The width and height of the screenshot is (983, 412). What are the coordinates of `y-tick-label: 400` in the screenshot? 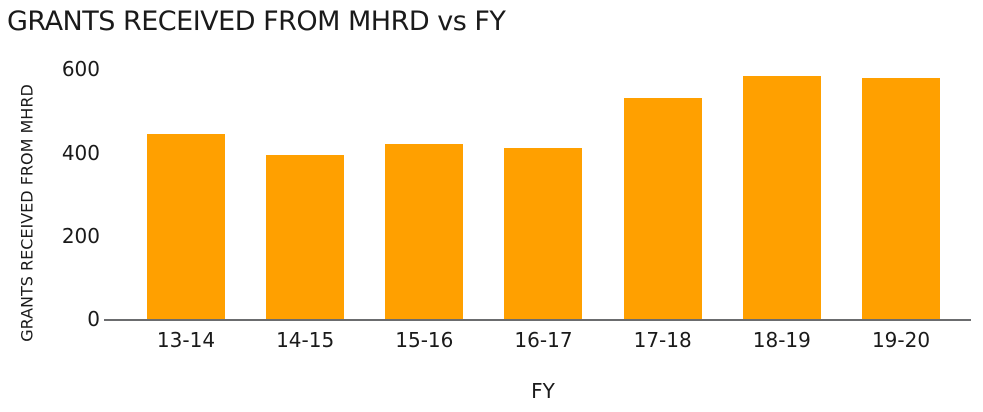 It's located at (80, 152).